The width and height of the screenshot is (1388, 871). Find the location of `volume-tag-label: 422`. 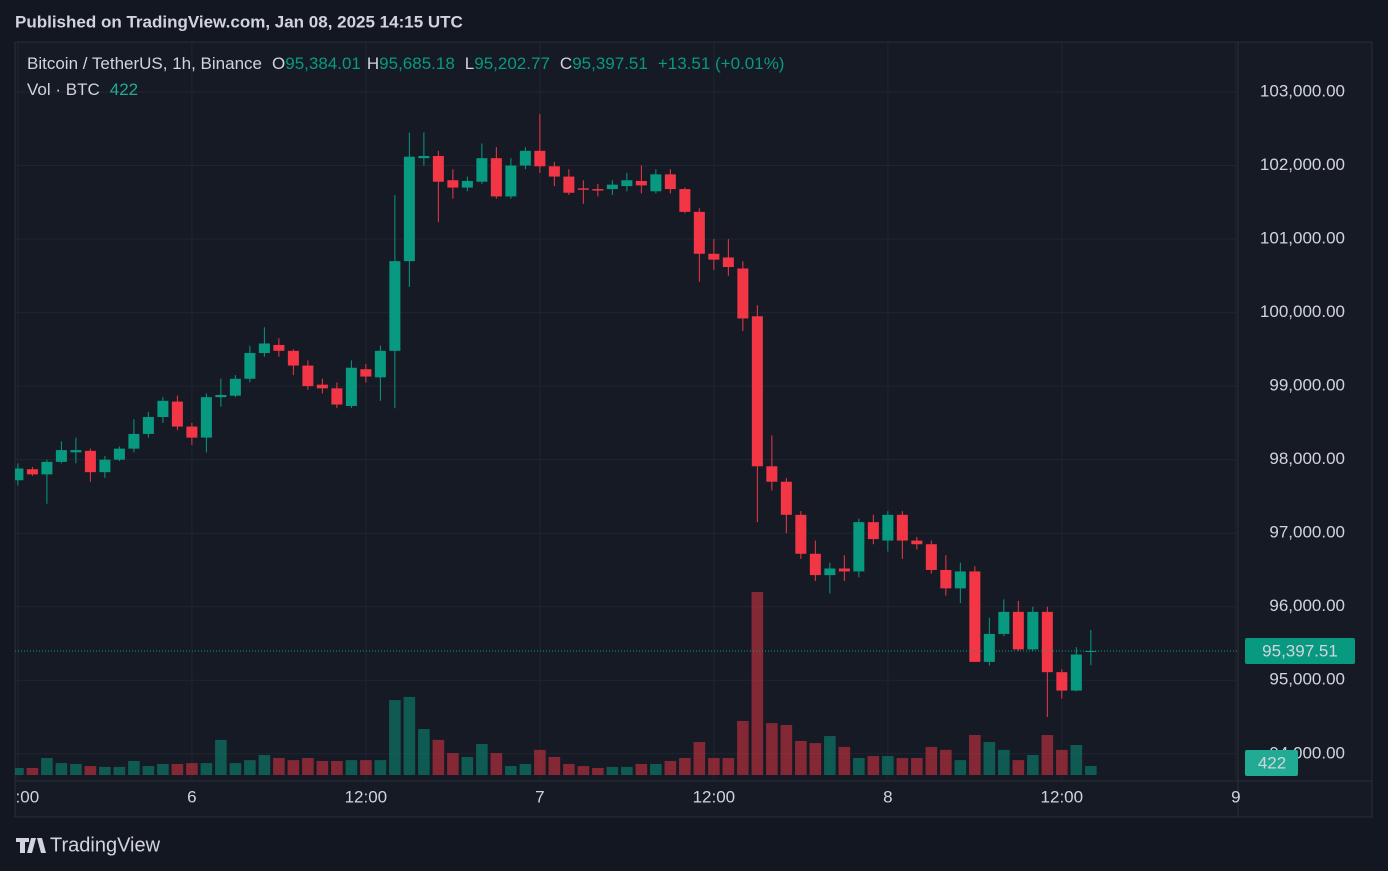

volume-tag-label: 422 is located at coordinates (1272, 763).